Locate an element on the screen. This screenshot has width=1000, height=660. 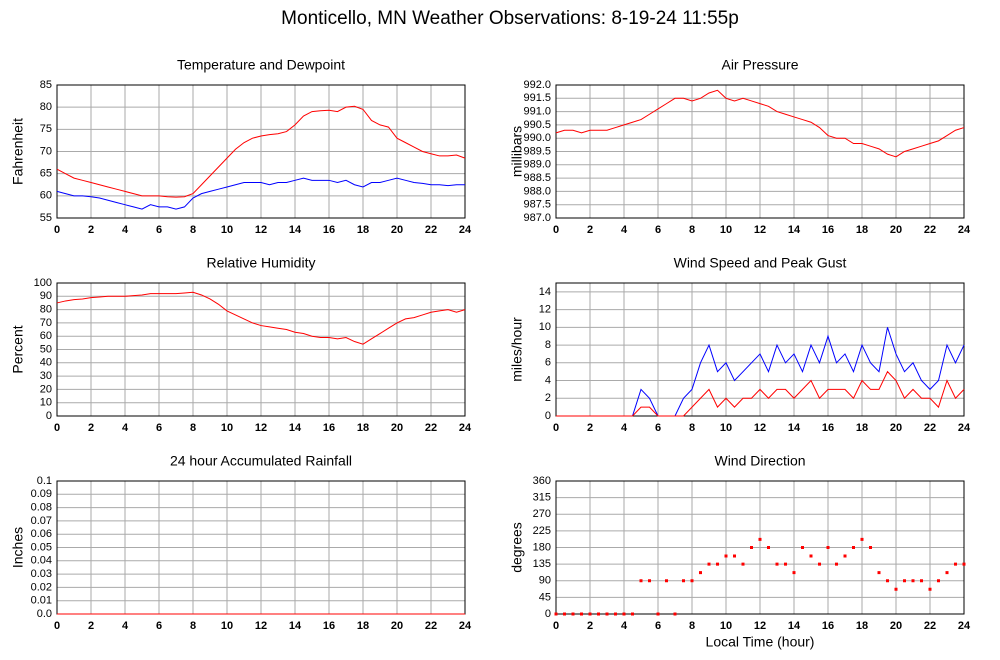
plot-frame is located at coordinates (261, 349).